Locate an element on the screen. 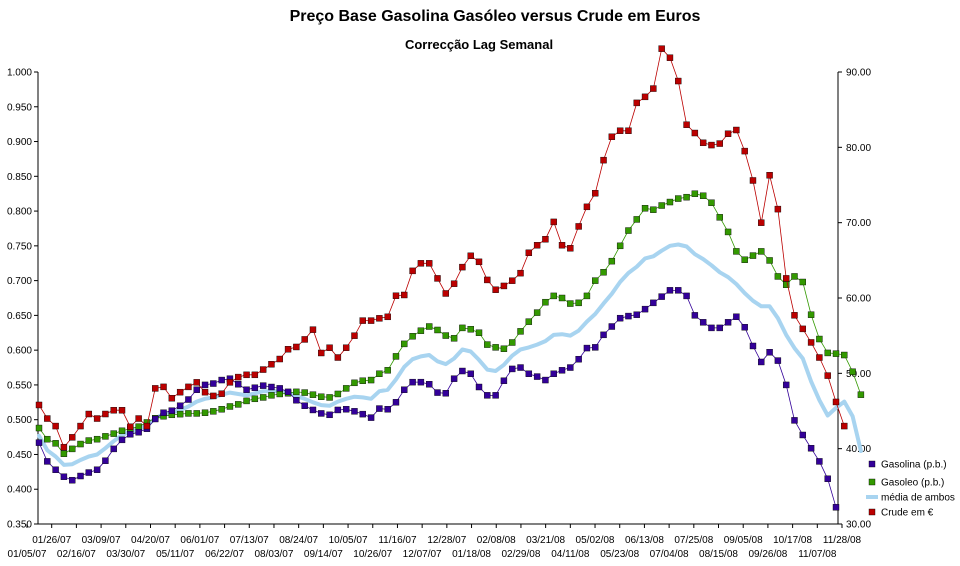 Image resolution: width=960 pixels, height=566 pixels. x-tick-label: 02/29/08 is located at coordinates (520, 554).